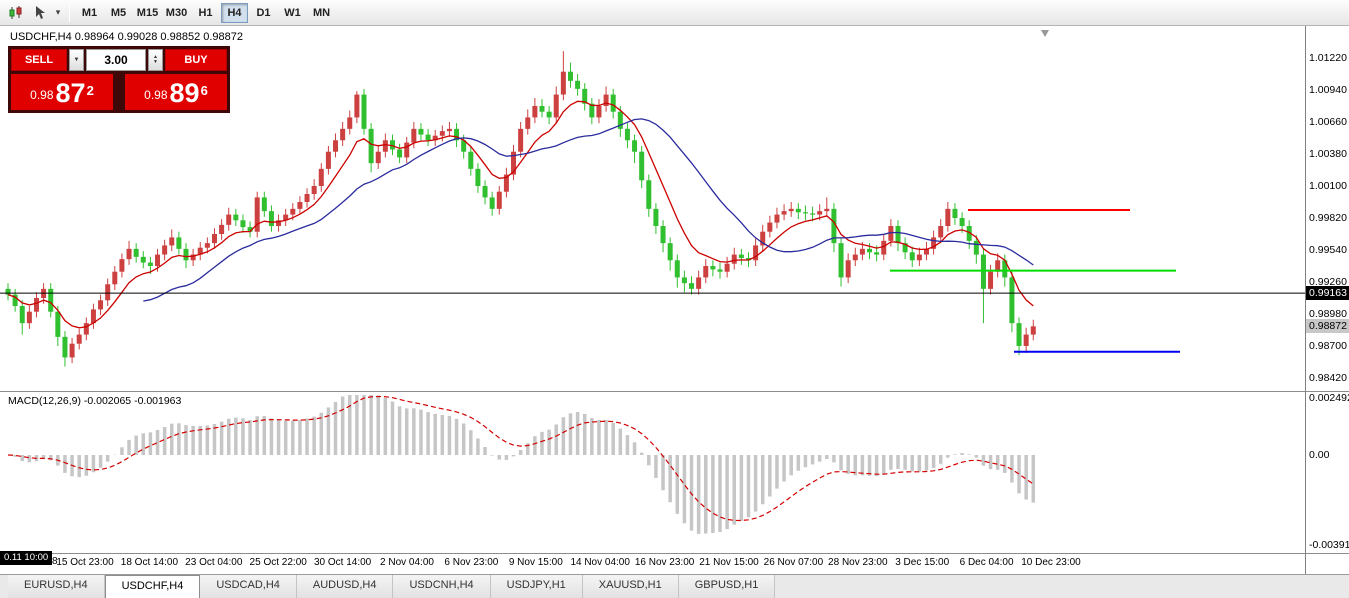 The height and width of the screenshot is (598, 1349). Describe the element at coordinates (1319, 455) in the screenshot. I see `macd-axis-label: 0.00` at that location.